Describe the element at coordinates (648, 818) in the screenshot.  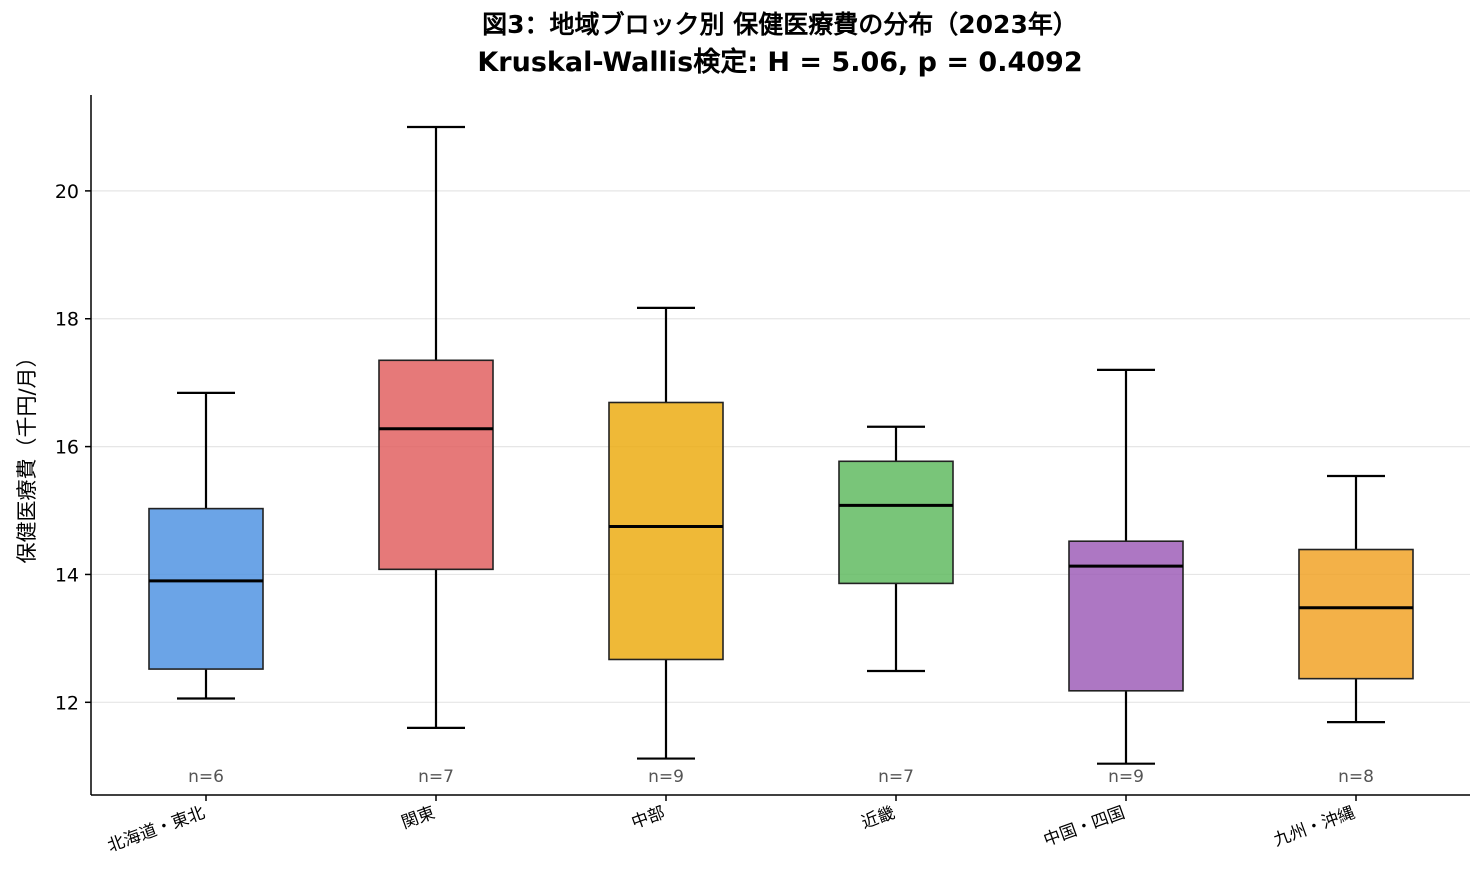
I see `x-tick-label: 中部` at that location.